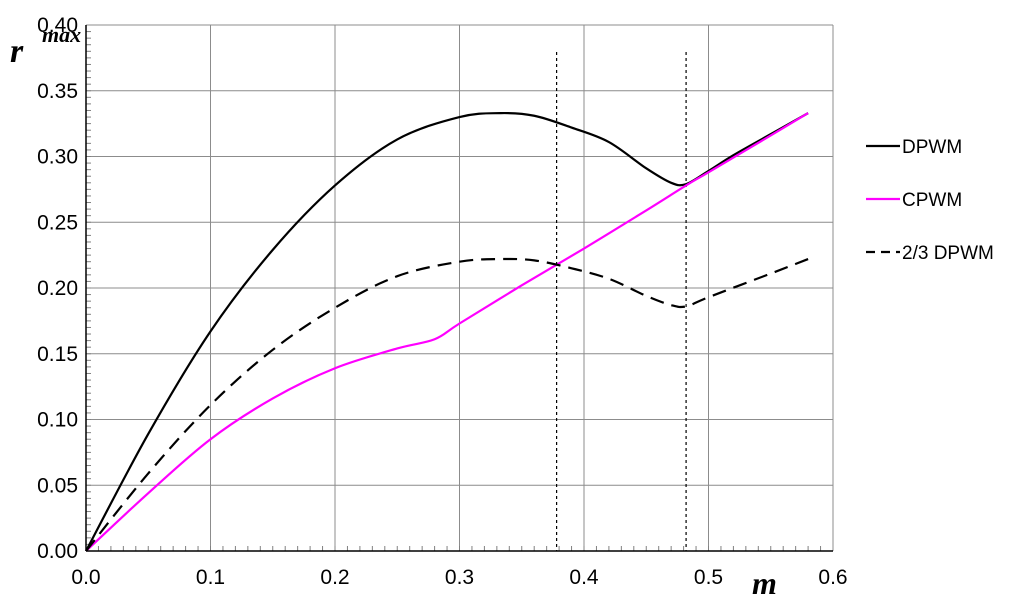  Describe the element at coordinates (708, 577) in the screenshot. I see `x-tick-label: 0.5` at that location.